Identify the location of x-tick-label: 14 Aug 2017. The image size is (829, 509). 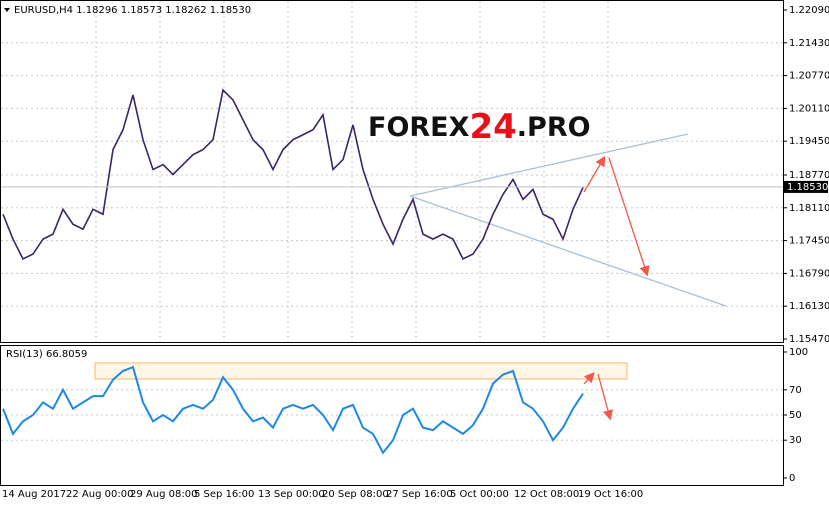
(34, 494).